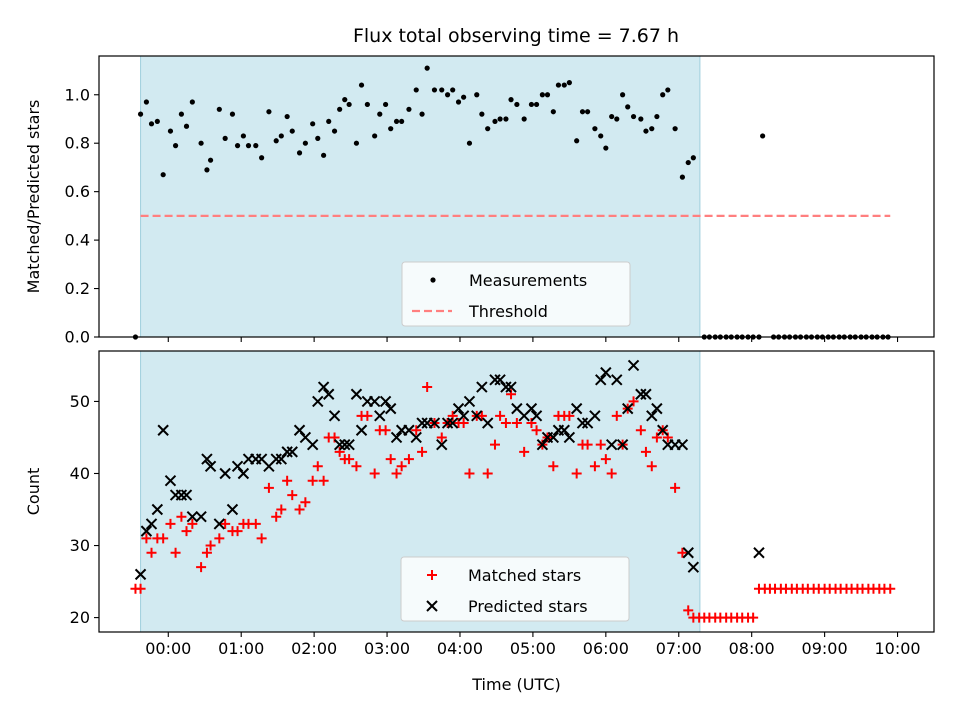 Image resolution: width=960 pixels, height=720 pixels. What do you see at coordinates (80, 545) in the screenshot?
I see `y-tick-label: 30` at bounding box center [80, 545].